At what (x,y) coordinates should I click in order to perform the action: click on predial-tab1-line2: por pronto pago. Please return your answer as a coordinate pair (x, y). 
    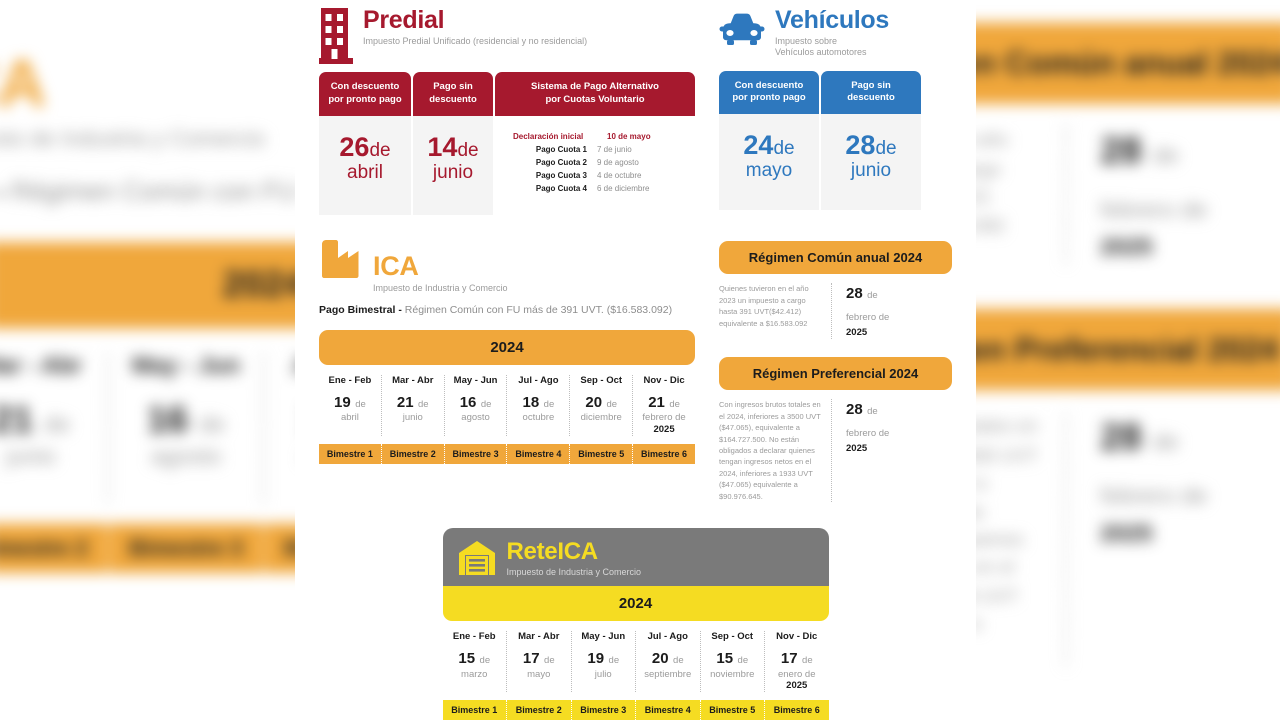
    Looking at the image, I should click on (365, 99).